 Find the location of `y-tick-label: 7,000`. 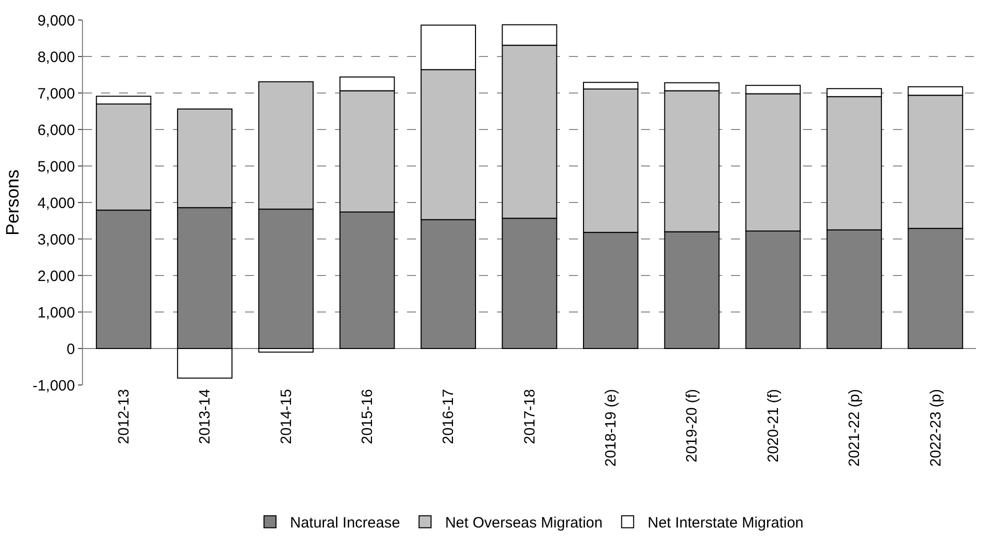

y-tick-label: 7,000 is located at coordinates (56, 93).